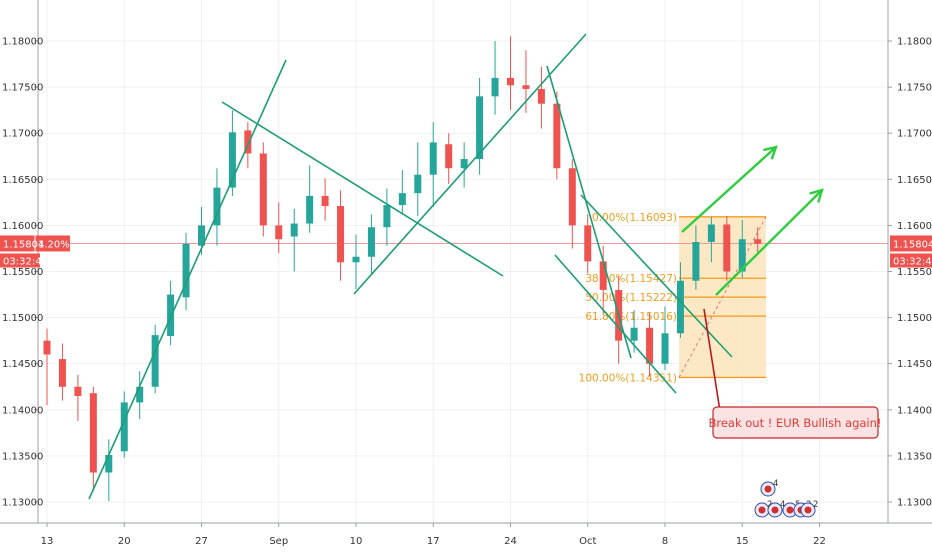 The width and height of the screenshot is (932, 554). What do you see at coordinates (742, 541) in the screenshot?
I see `x-tick-label: 15` at bounding box center [742, 541].